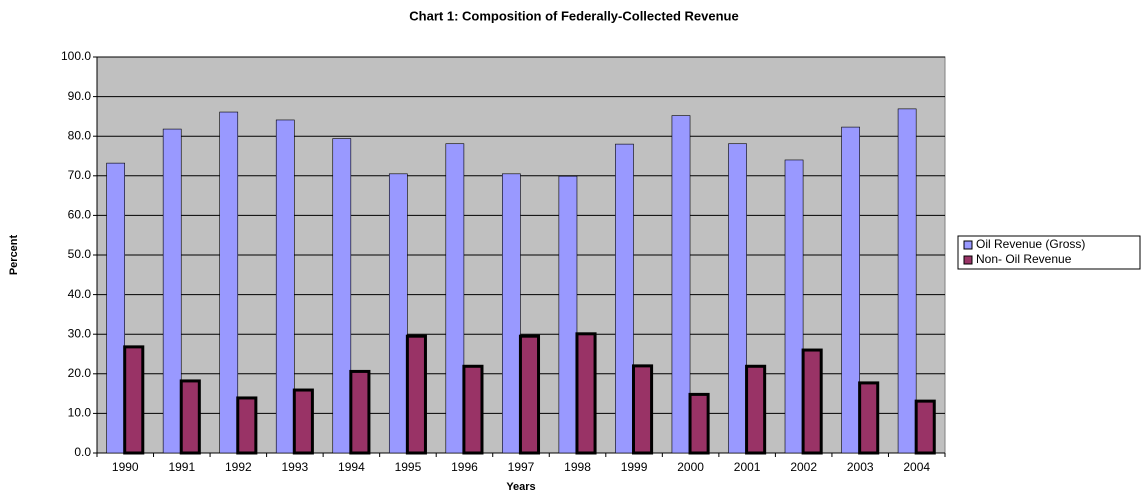 This screenshot has height=494, width=1147. I want to click on y-tick-label: 20.0, so click(80, 373).